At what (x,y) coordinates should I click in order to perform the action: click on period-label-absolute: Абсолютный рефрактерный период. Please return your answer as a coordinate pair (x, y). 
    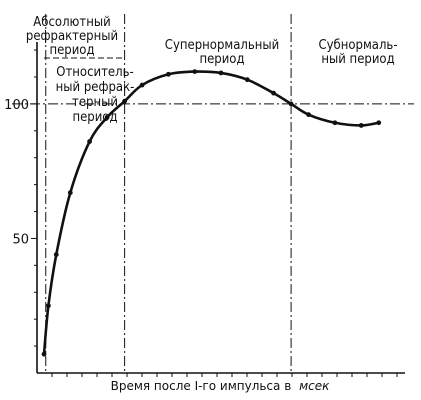
    Looking at the image, I should click on (72, 36).